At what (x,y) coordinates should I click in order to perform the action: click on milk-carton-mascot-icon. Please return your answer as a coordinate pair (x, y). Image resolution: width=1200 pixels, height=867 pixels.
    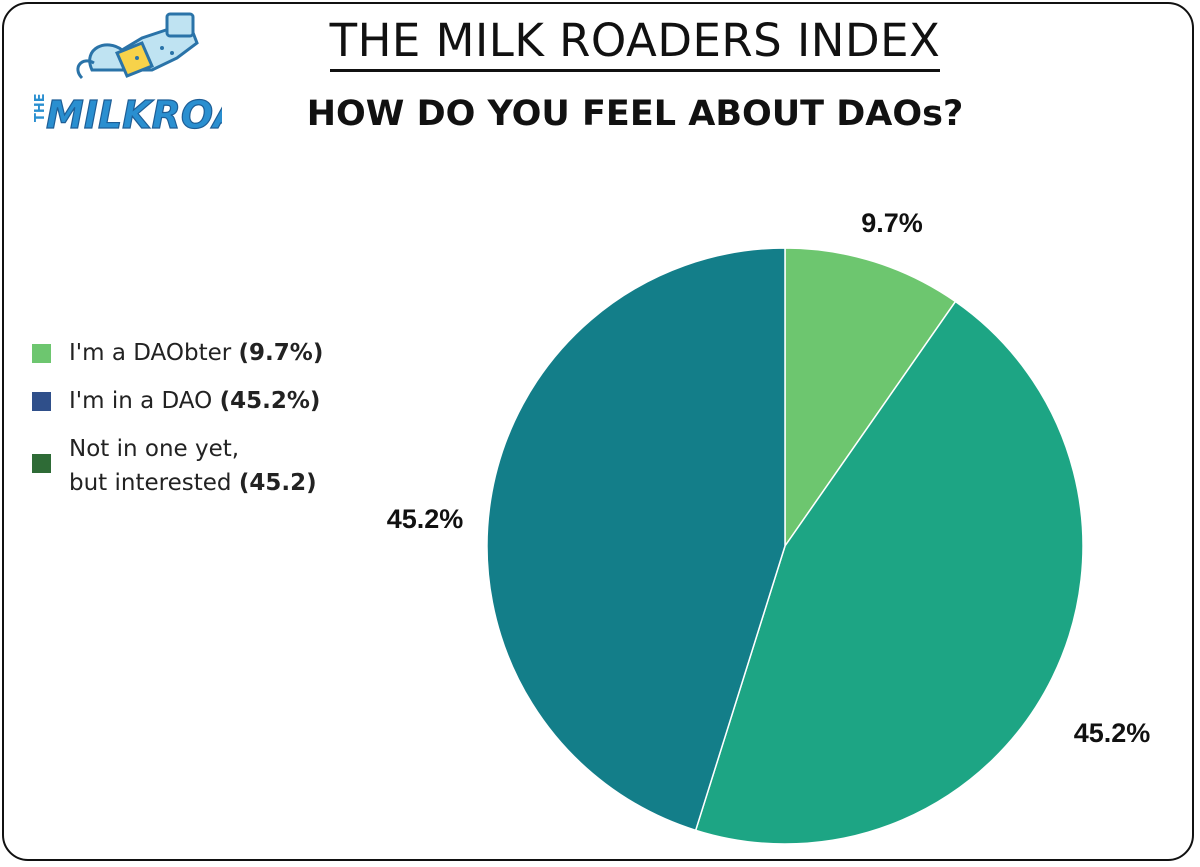
    Looking at the image, I should click on (137, 46).